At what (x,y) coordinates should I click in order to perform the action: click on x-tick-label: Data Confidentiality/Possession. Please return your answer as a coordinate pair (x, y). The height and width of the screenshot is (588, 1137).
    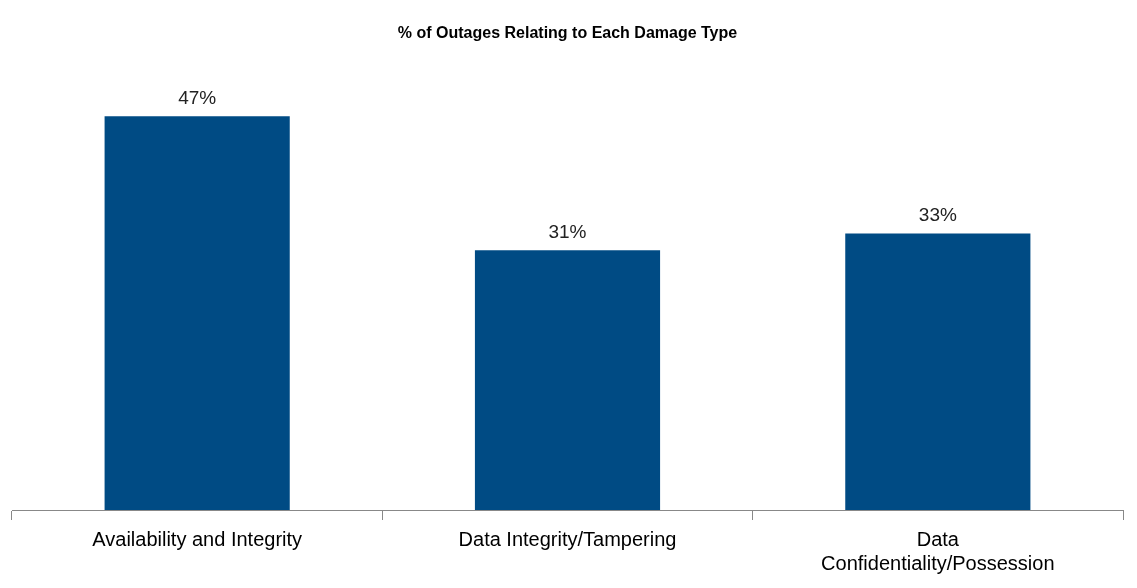
    Looking at the image, I should click on (938, 550).